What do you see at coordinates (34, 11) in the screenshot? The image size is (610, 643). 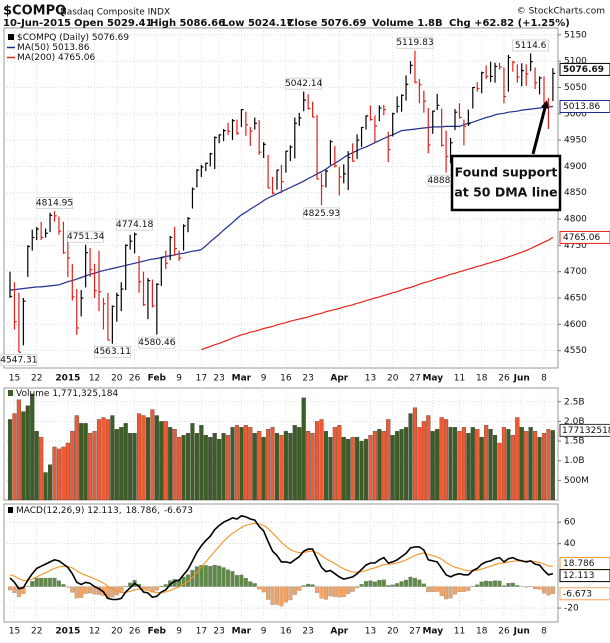 I see `chart-title: $COMPQ` at bounding box center [34, 11].